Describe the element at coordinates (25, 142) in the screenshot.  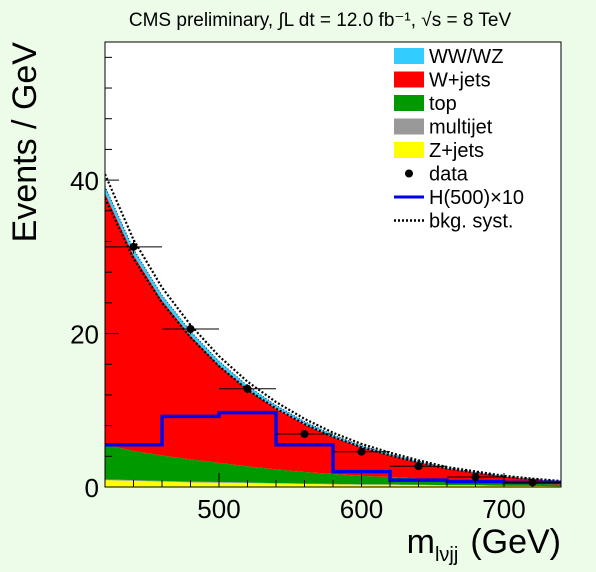
I see `y-axis-label: Events / GeV` at that location.